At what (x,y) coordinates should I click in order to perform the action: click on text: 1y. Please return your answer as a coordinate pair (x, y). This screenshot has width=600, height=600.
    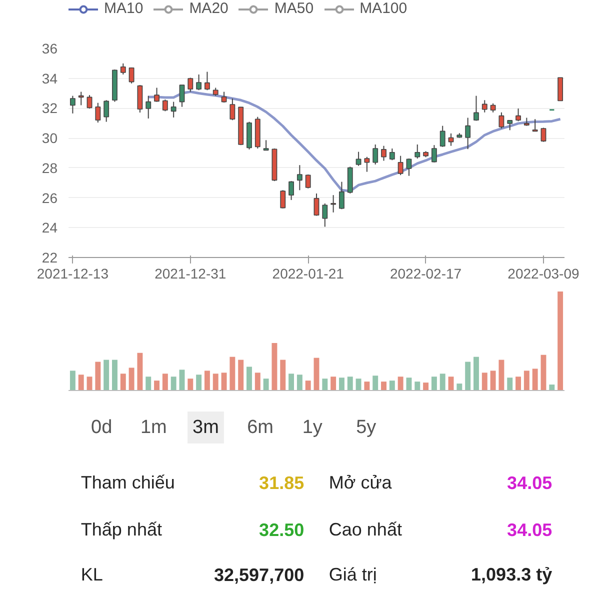
    Looking at the image, I should click on (312, 427).